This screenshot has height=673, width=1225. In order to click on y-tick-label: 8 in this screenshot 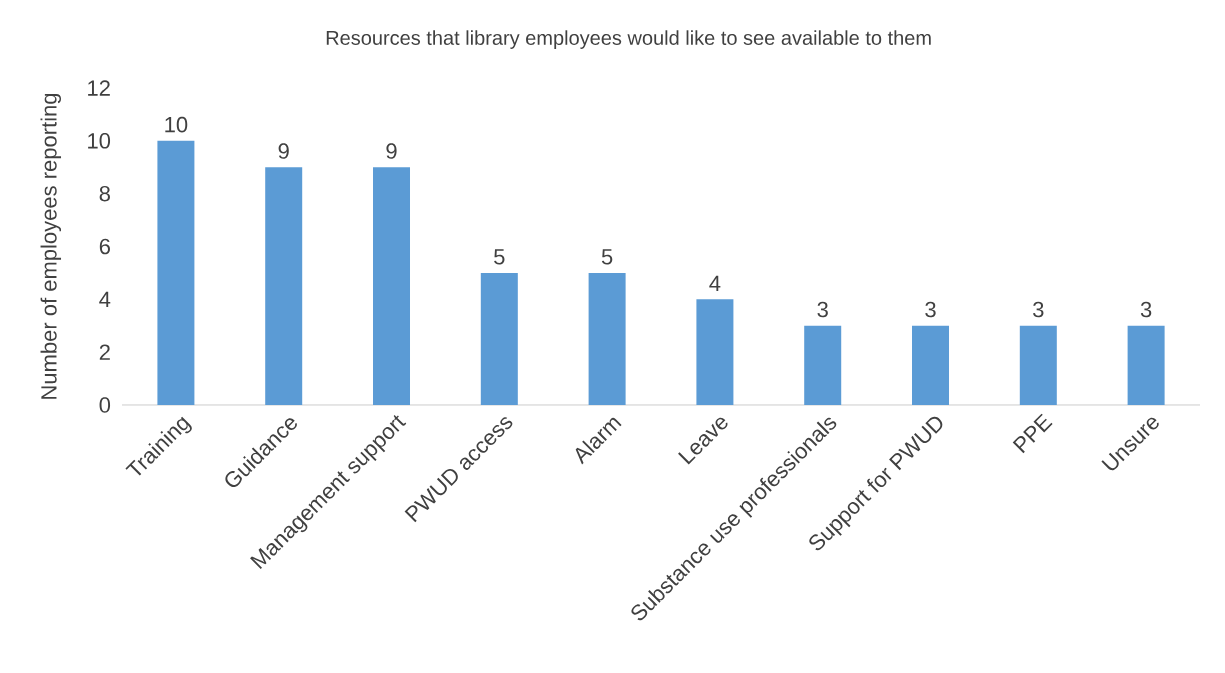, I will do `click(104, 193)`.